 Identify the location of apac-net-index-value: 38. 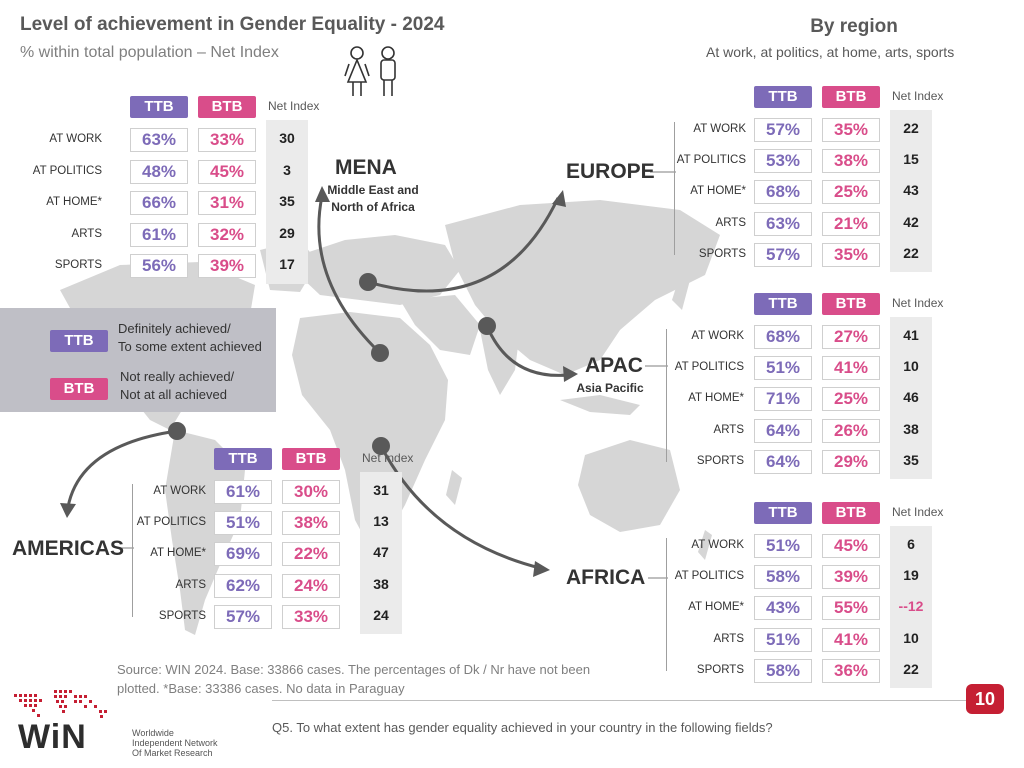
(911, 428).